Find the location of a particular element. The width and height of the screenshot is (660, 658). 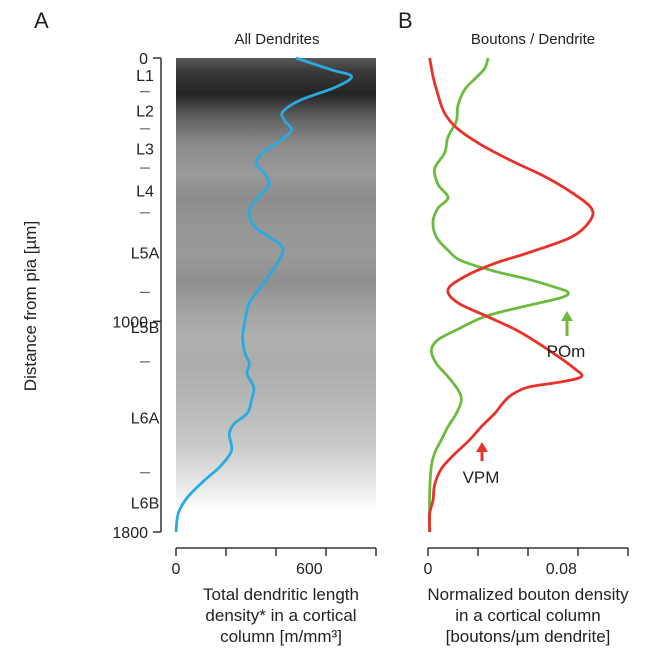

layer-label: L5B is located at coordinates (145, 328).